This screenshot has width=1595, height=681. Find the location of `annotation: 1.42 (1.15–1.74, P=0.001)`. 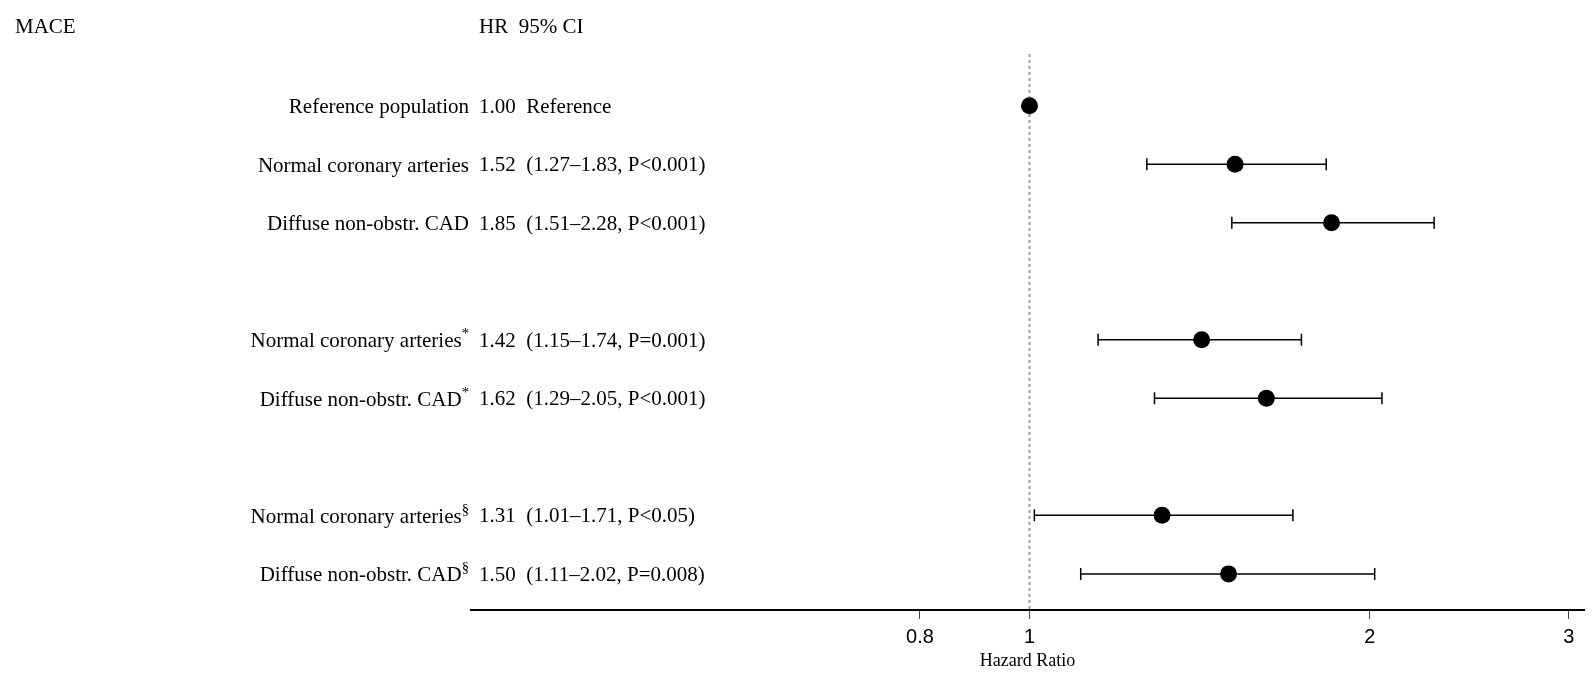

annotation: 1.42 (1.15–1.74, P=0.001) is located at coordinates (592, 340).